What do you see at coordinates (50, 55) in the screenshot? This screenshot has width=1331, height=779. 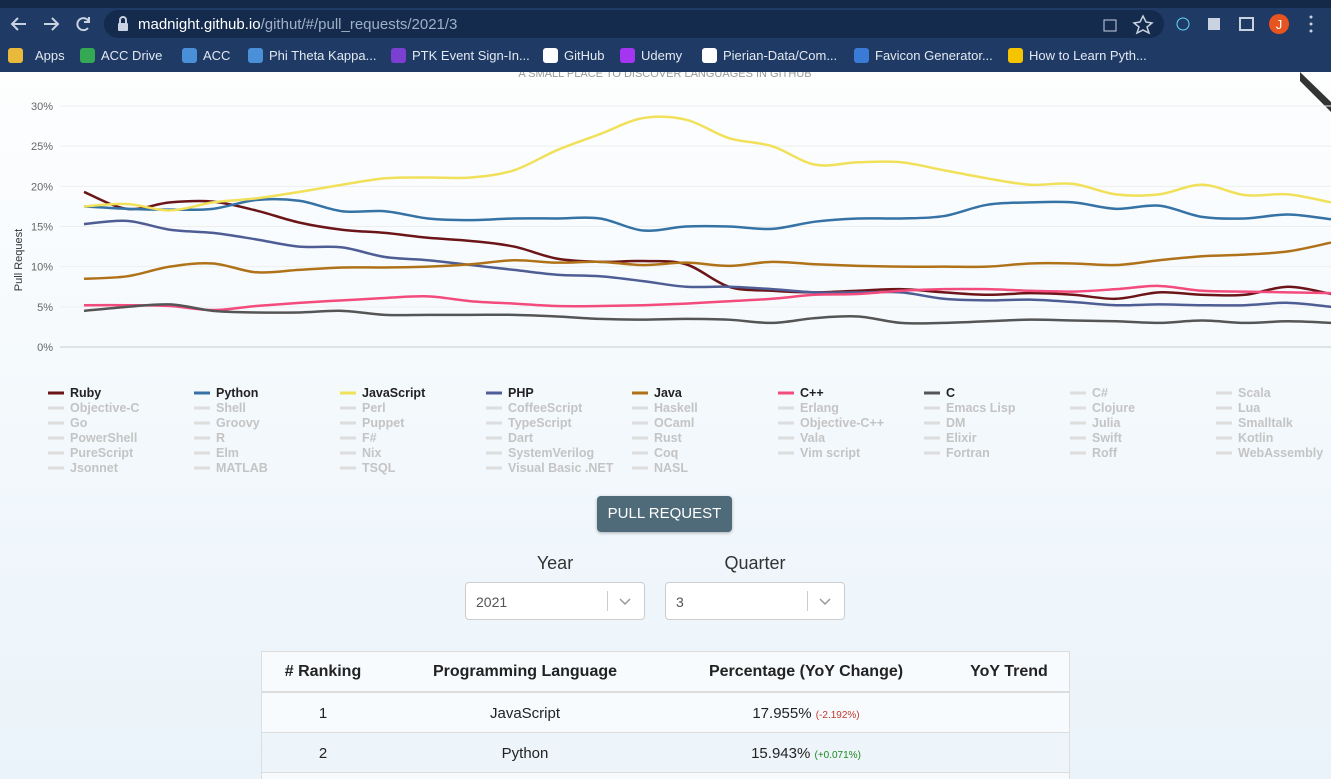 I see `bookmark: Apps` at bounding box center [50, 55].